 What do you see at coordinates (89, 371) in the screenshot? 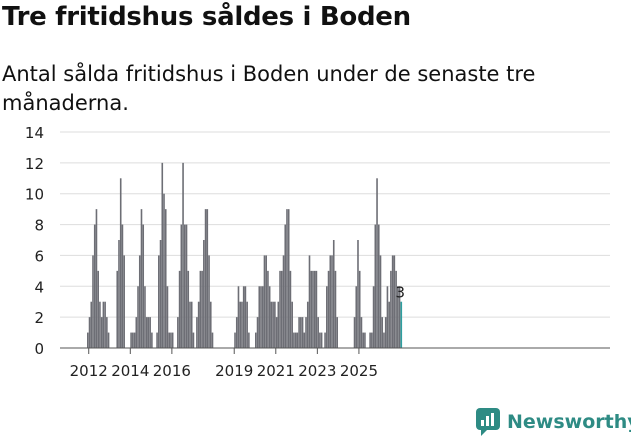
I see `x-tick-label: 2012` at bounding box center [89, 371].